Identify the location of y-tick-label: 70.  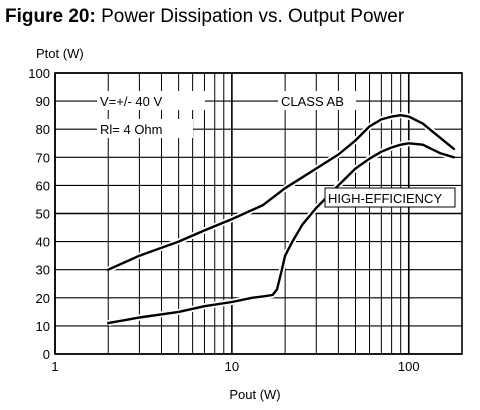
(43, 157).